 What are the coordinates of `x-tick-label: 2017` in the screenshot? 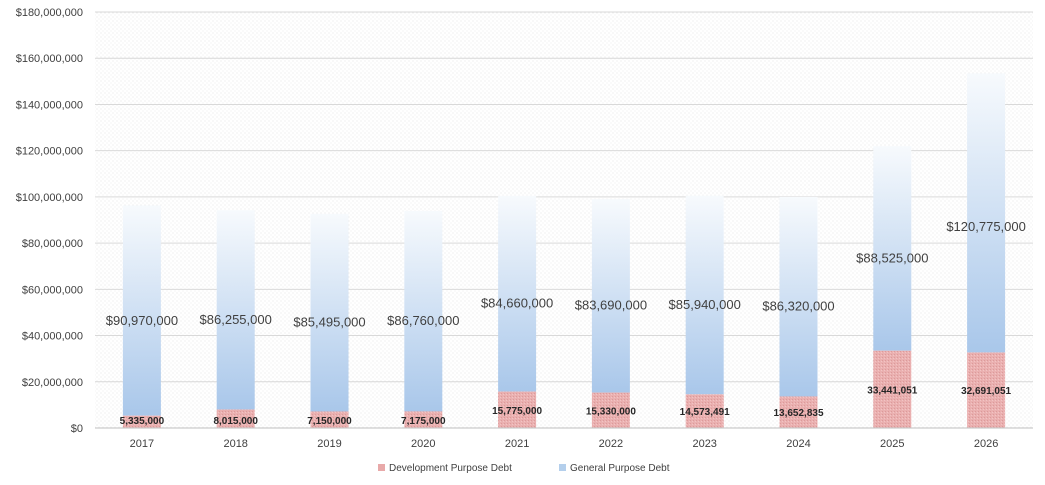 It's located at (142, 444).